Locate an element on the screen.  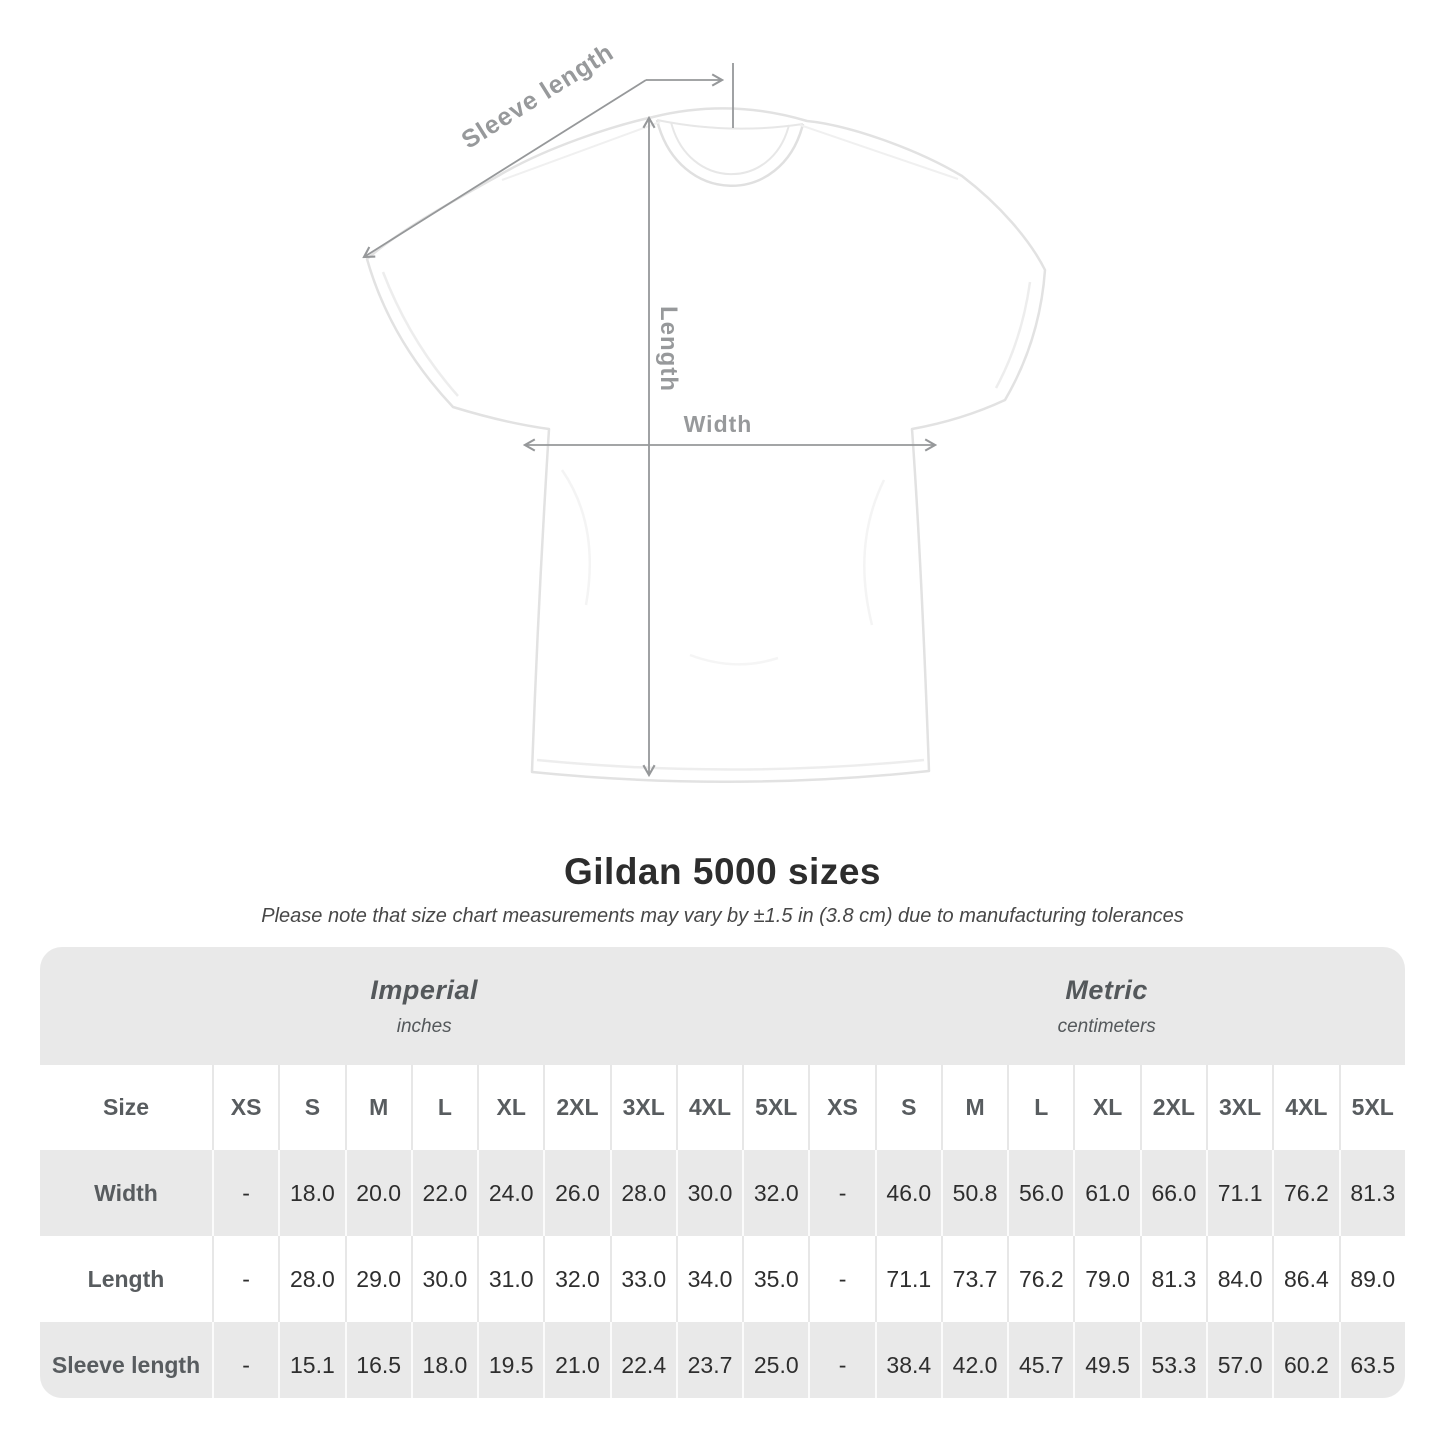
left-sleeve-hem-stitch is located at coordinates (420, 334).